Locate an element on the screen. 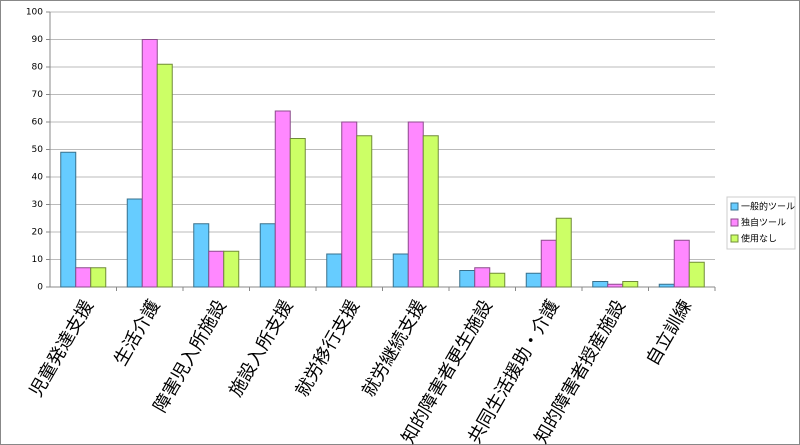 The width and height of the screenshot is (800, 445). y-tick-label: 70 is located at coordinates (38, 95).